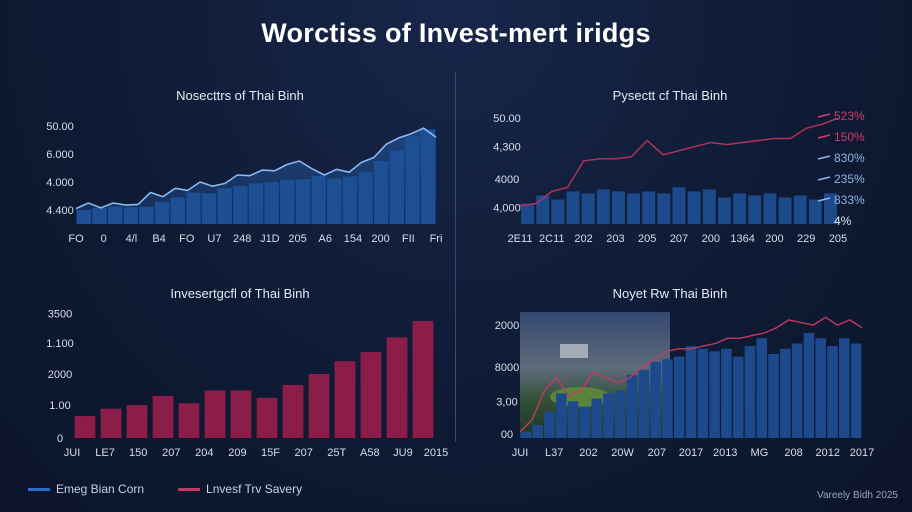  What do you see at coordinates (254, 489) in the screenshot?
I see `legend-label-red: Lnvesf Trv Savery` at bounding box center [254, 489].